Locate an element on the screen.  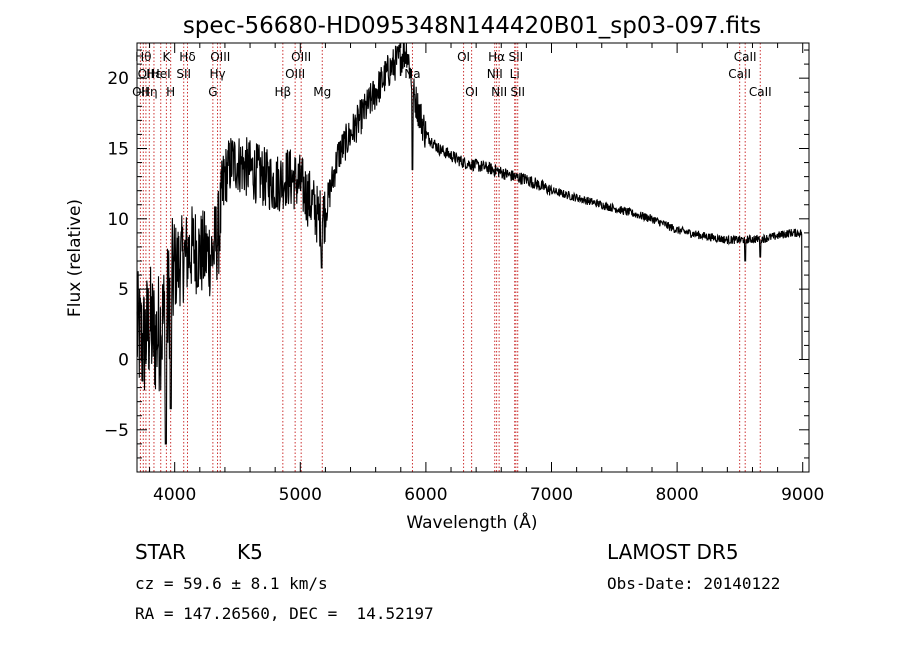
survey-label: LAMOST DR5 is located at coordinates (673, 552).